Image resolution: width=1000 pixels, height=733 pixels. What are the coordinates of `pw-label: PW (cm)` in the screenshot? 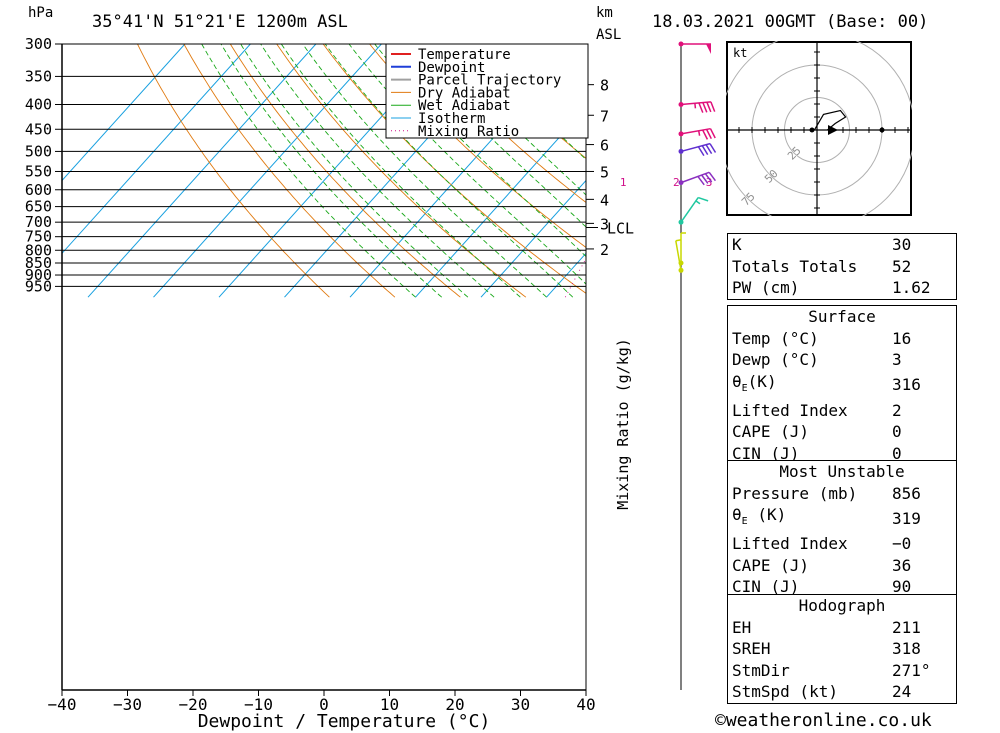 It's located at (766, 288).